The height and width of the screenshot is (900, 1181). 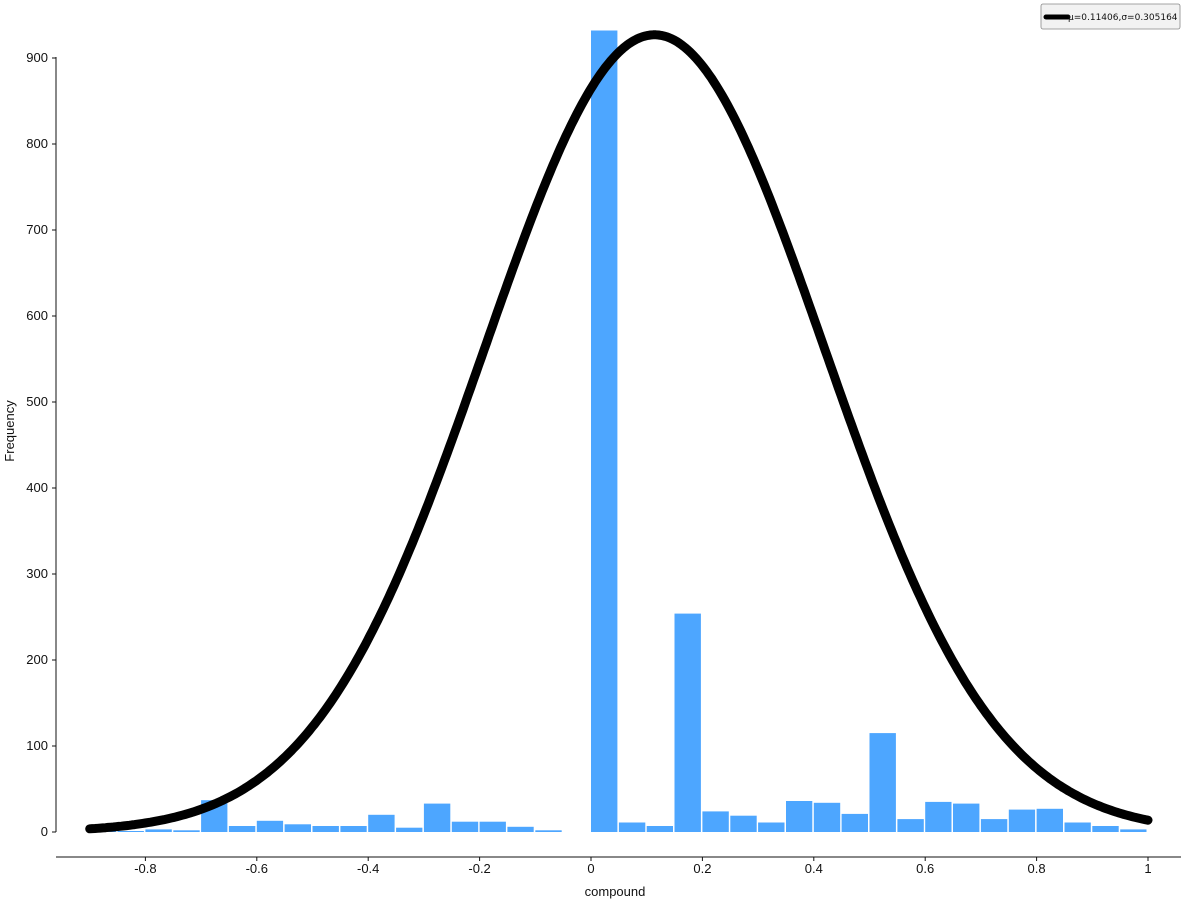 What do you see at coordinates (814, 868) in the screenshot?
I see `x-tick-label: 0.4` at bounding box center [814, 868].